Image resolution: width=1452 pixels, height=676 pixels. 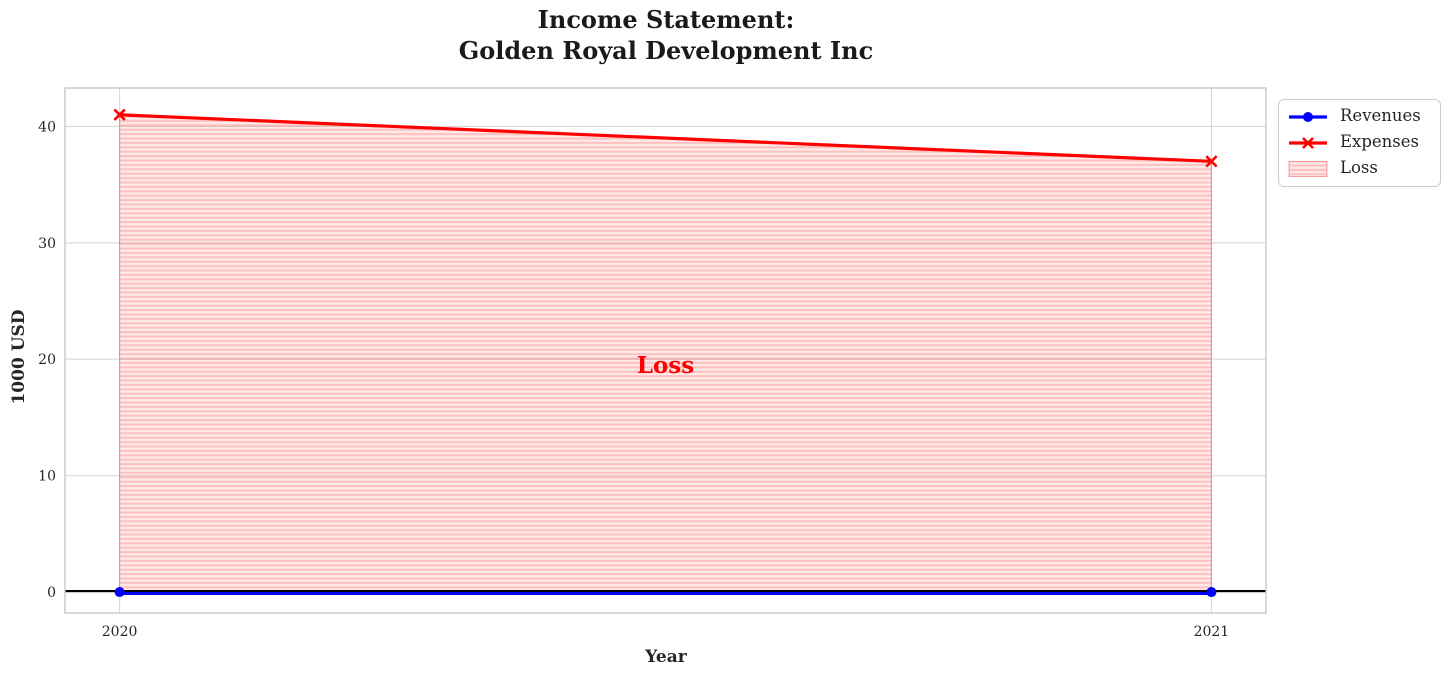 What do you see at coordinates (47, 244) in the screenshot?
I see `y-tick-label: 30` at bounding box center [47, 244].